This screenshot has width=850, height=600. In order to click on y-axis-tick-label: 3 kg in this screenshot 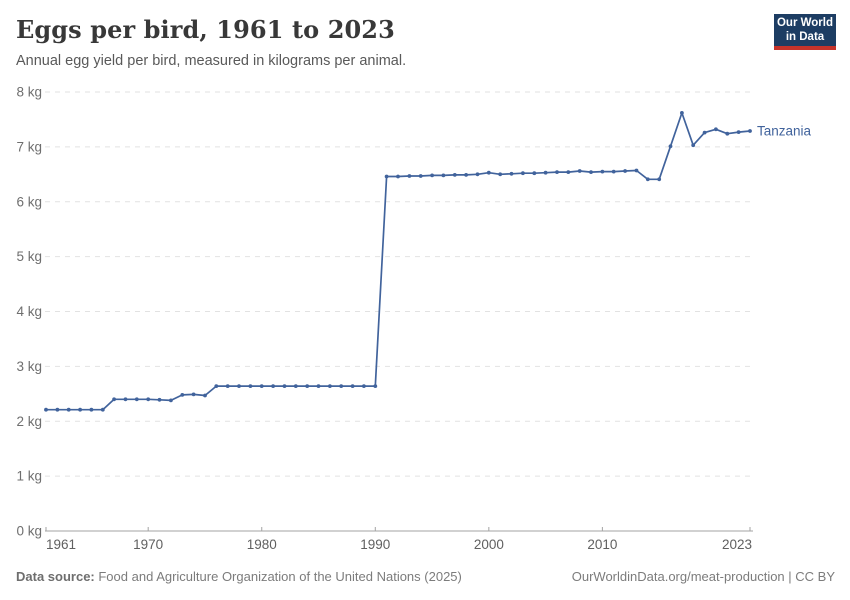, I will do `click(29, 366)`.